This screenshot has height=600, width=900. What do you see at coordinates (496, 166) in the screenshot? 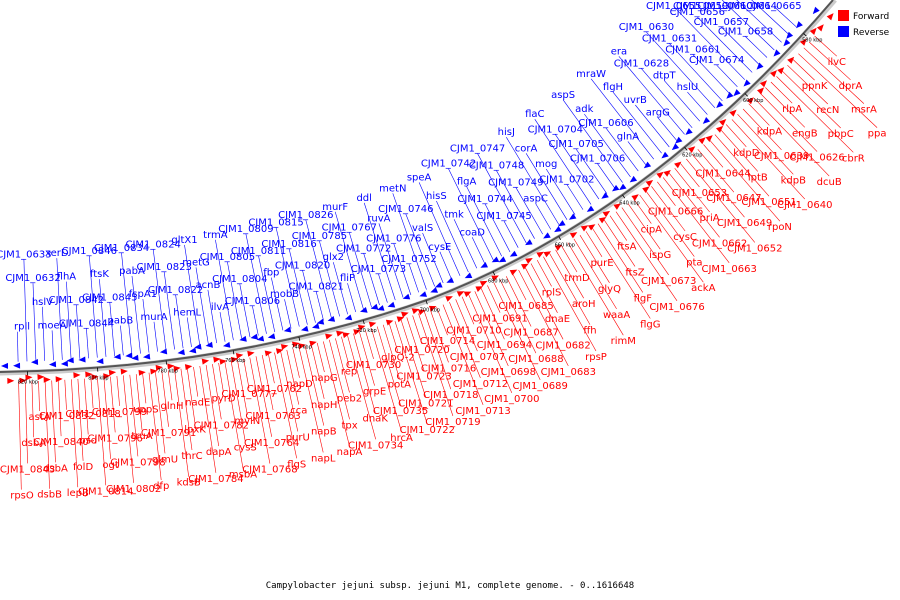
I see `gene-label: CJM1_0748` at bounding box center [496, 166].